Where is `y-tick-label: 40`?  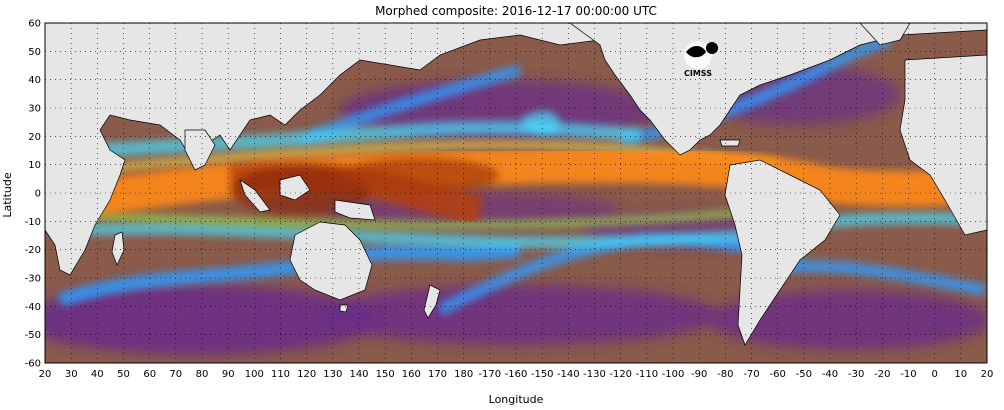 y-tick-label: 40 is located at coordinates (34, 80).